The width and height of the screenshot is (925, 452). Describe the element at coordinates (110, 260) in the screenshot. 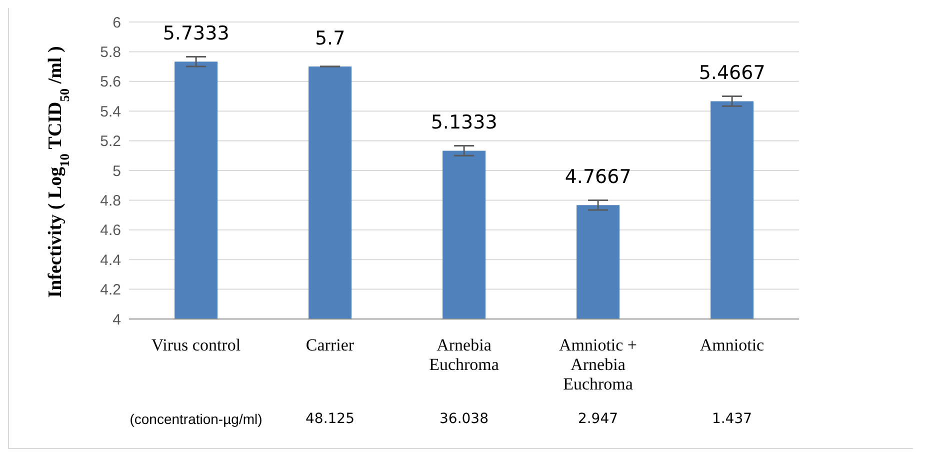

I see `y-tick-label: 4.4` at that location.